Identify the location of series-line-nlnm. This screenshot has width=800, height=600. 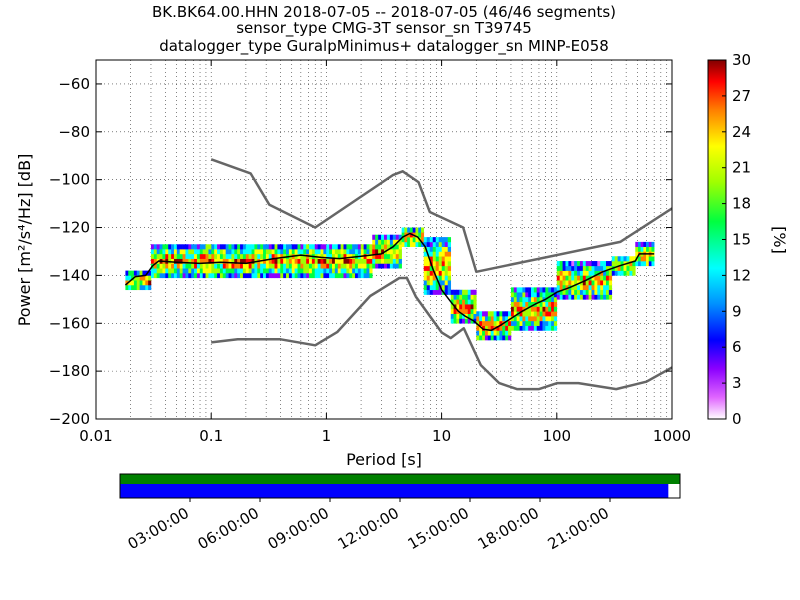
(441, 333).